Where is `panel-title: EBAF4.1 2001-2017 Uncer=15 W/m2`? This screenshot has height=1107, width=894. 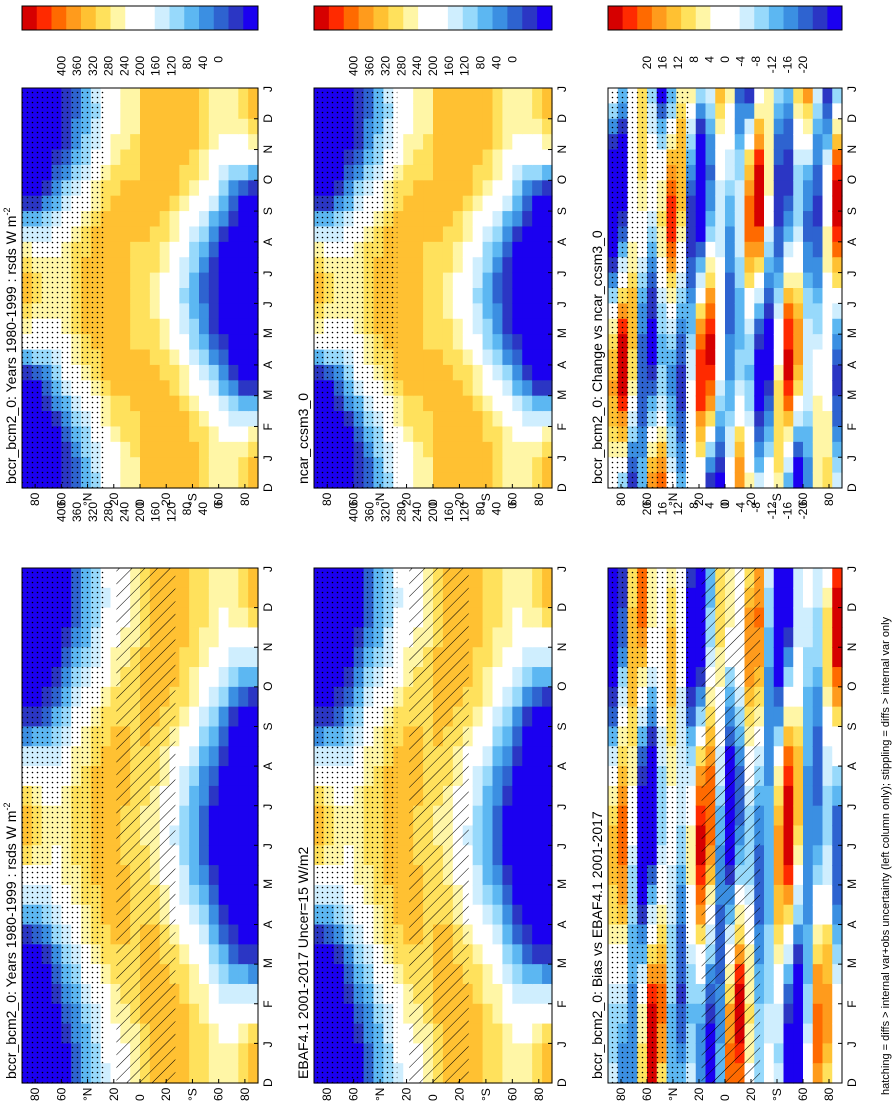 panel-title: EBAF4.1 2001-2017 Uncer=15 W/m2 is located at coordinates (303, 962).